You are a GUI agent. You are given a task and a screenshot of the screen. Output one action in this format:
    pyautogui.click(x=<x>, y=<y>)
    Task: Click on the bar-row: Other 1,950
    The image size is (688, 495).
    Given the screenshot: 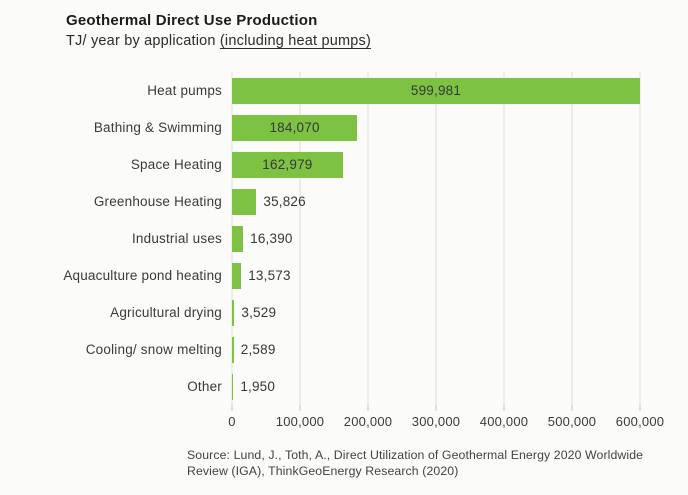 What is the action you would take?
    pyautogui.click(x=344, y=386)
    